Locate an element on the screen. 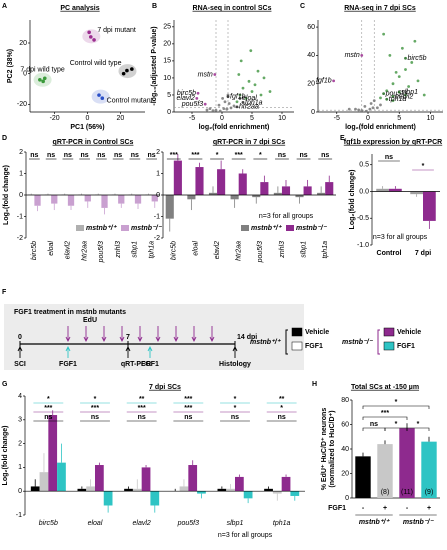 The width and height of the screenshot is (447, 550). legend-swatch is located at coordinates (80, 228).